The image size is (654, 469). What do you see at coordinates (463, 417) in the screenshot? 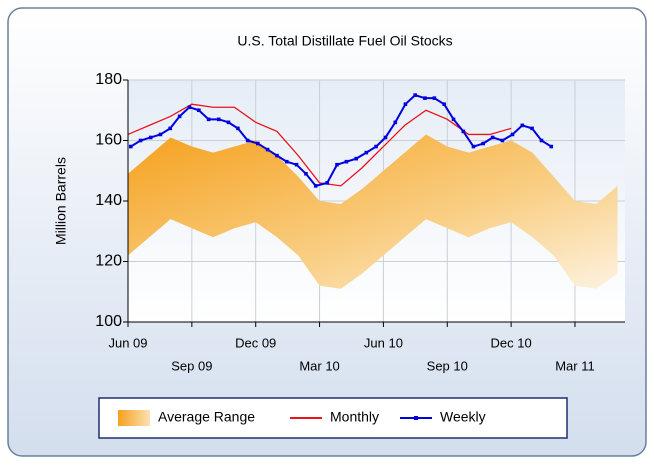
I see `legend-label: Weekly` at bounding box center [463, 417].